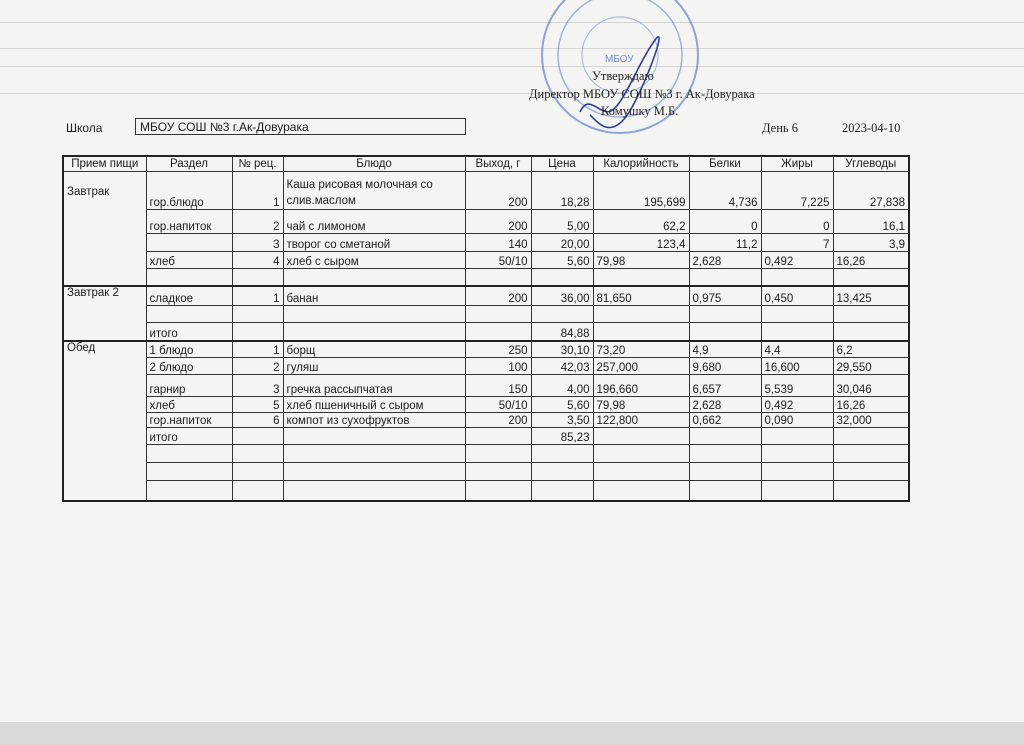 The height and width of the screenshot is (745, 1024). What do you see at coordinates (374, 191) in the screenshot?
I see `cell-dish: Каша рисовая молочная со слив.маслом` at bounding box center [374, 191].